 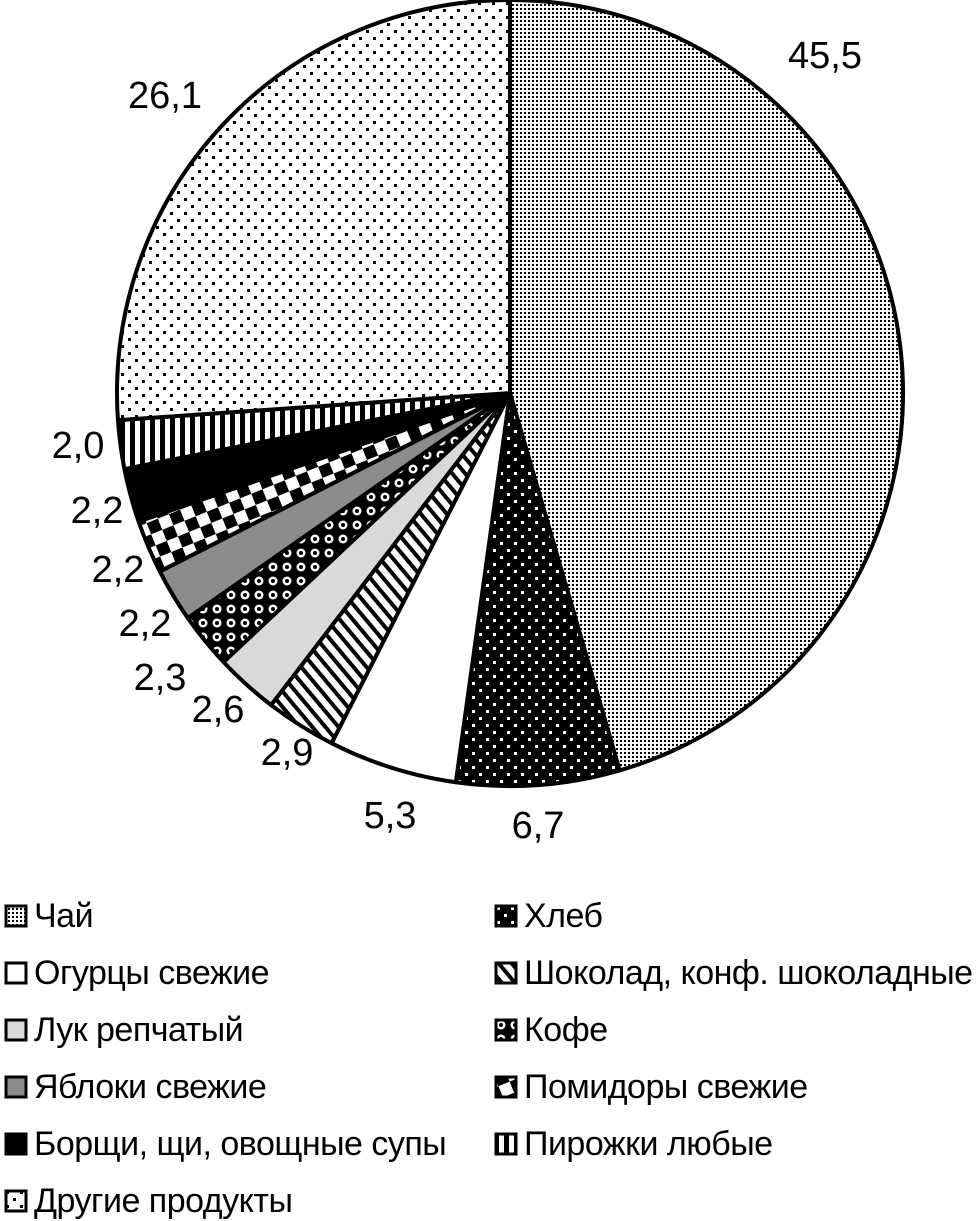 What do you see at coordinates (64, 915) in the screenshot?
I see `legend-label: Чай` at bounding box center [64, 915].